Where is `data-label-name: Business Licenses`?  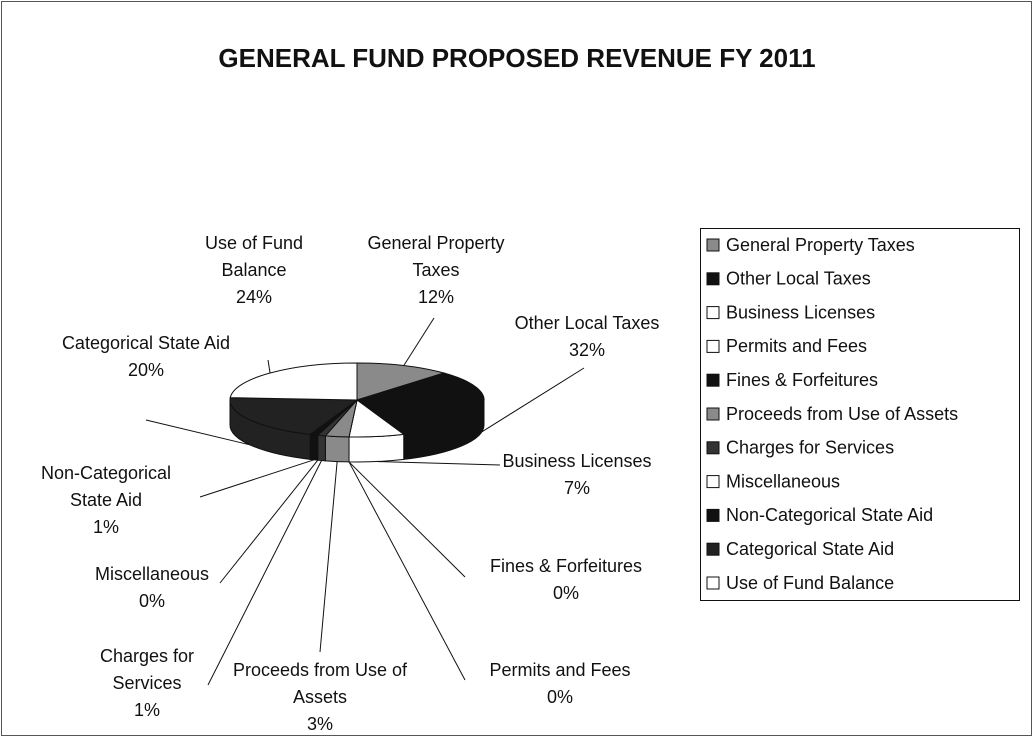 data-label-name: Business Licenses is located at coordinates (577, 461).